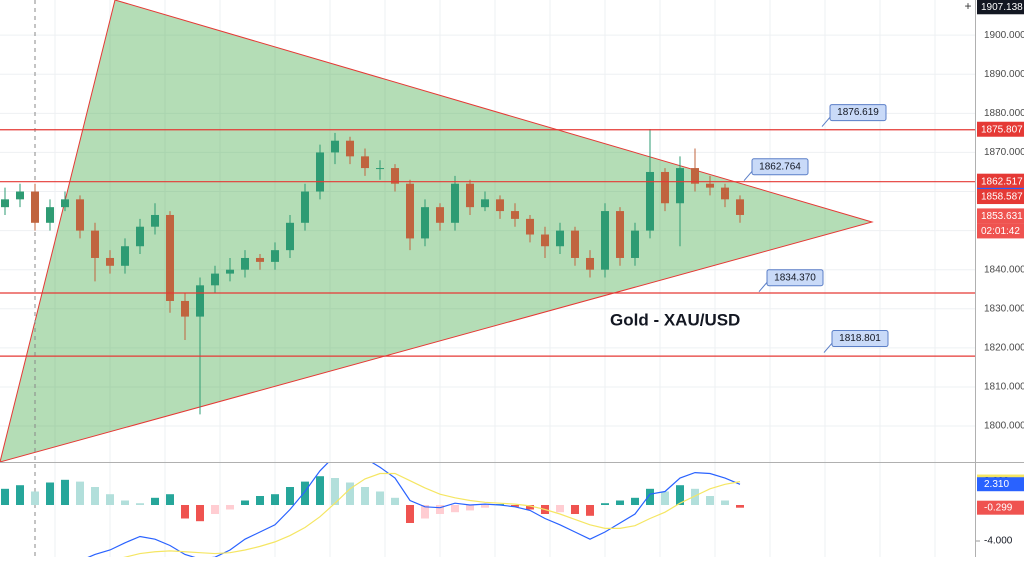 The image size is (1024, 562). Describe the element at coordinates (998, 541) in the screenshot. I see `macd-tick-label: -4.000` at that location.